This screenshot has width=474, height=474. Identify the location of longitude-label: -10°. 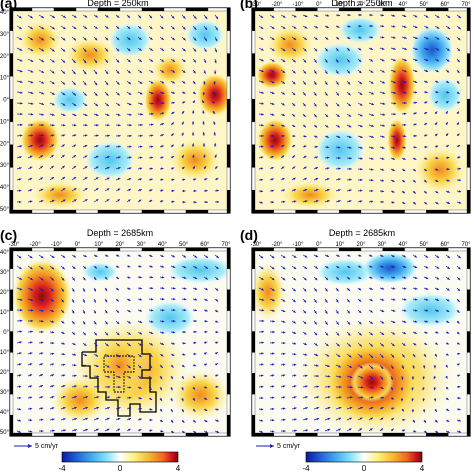
(298, 5).